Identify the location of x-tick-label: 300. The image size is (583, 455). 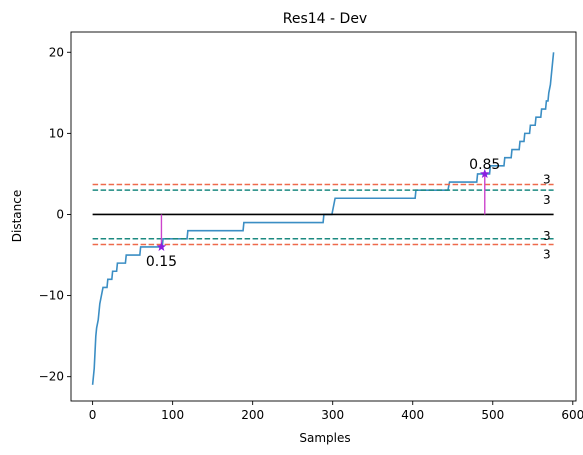
(332, 415).